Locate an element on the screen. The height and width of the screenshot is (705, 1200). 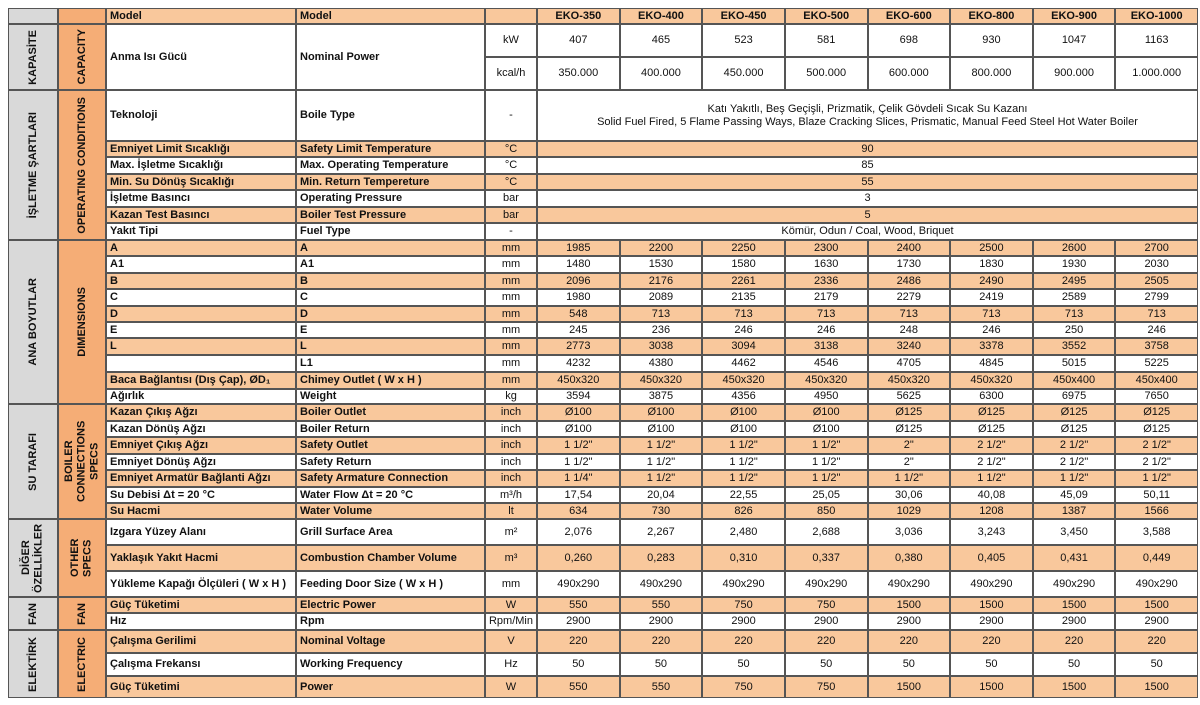
value: 1830 is located at coordinates (991, 264).